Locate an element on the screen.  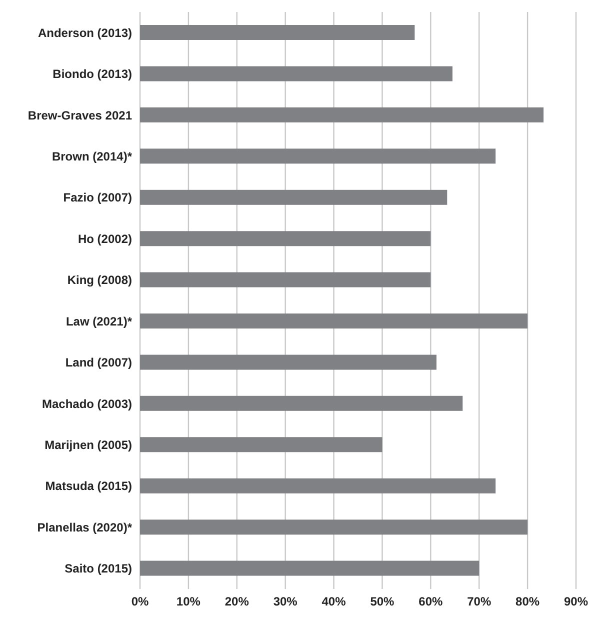
y-tick-label: Anderson (2013) is located at coordinates (85, 33).